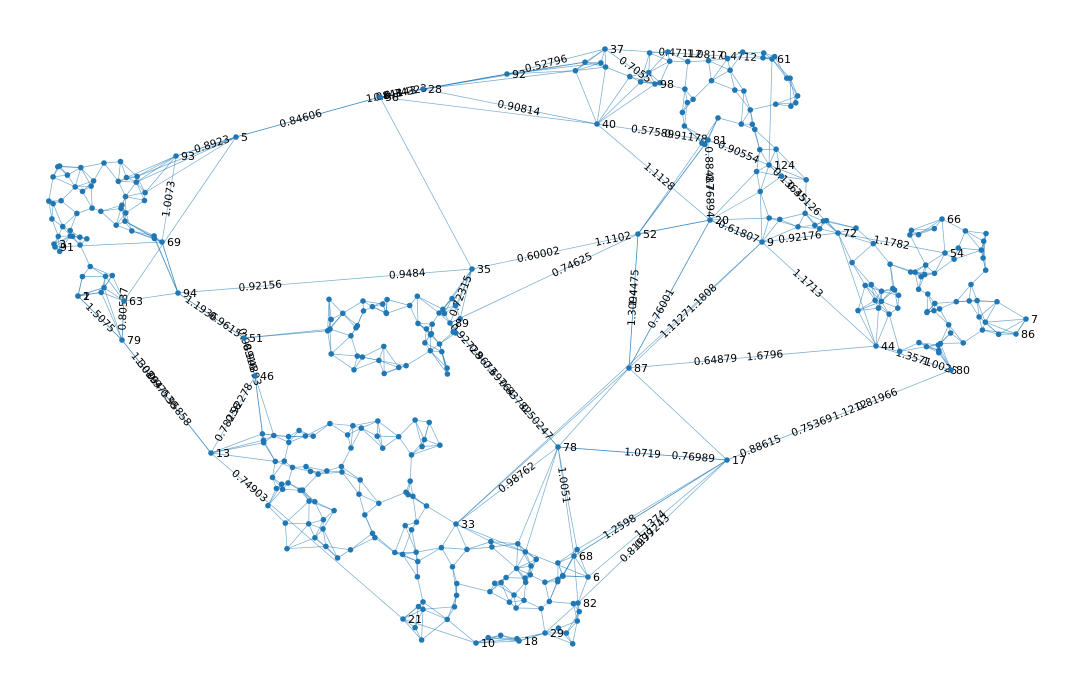 Image resolution: width=1091 pixels, height=682 pixels. Describe the element at coordinates (722, 220) in the screenshot. I see `node-label-20: 20` at that location.